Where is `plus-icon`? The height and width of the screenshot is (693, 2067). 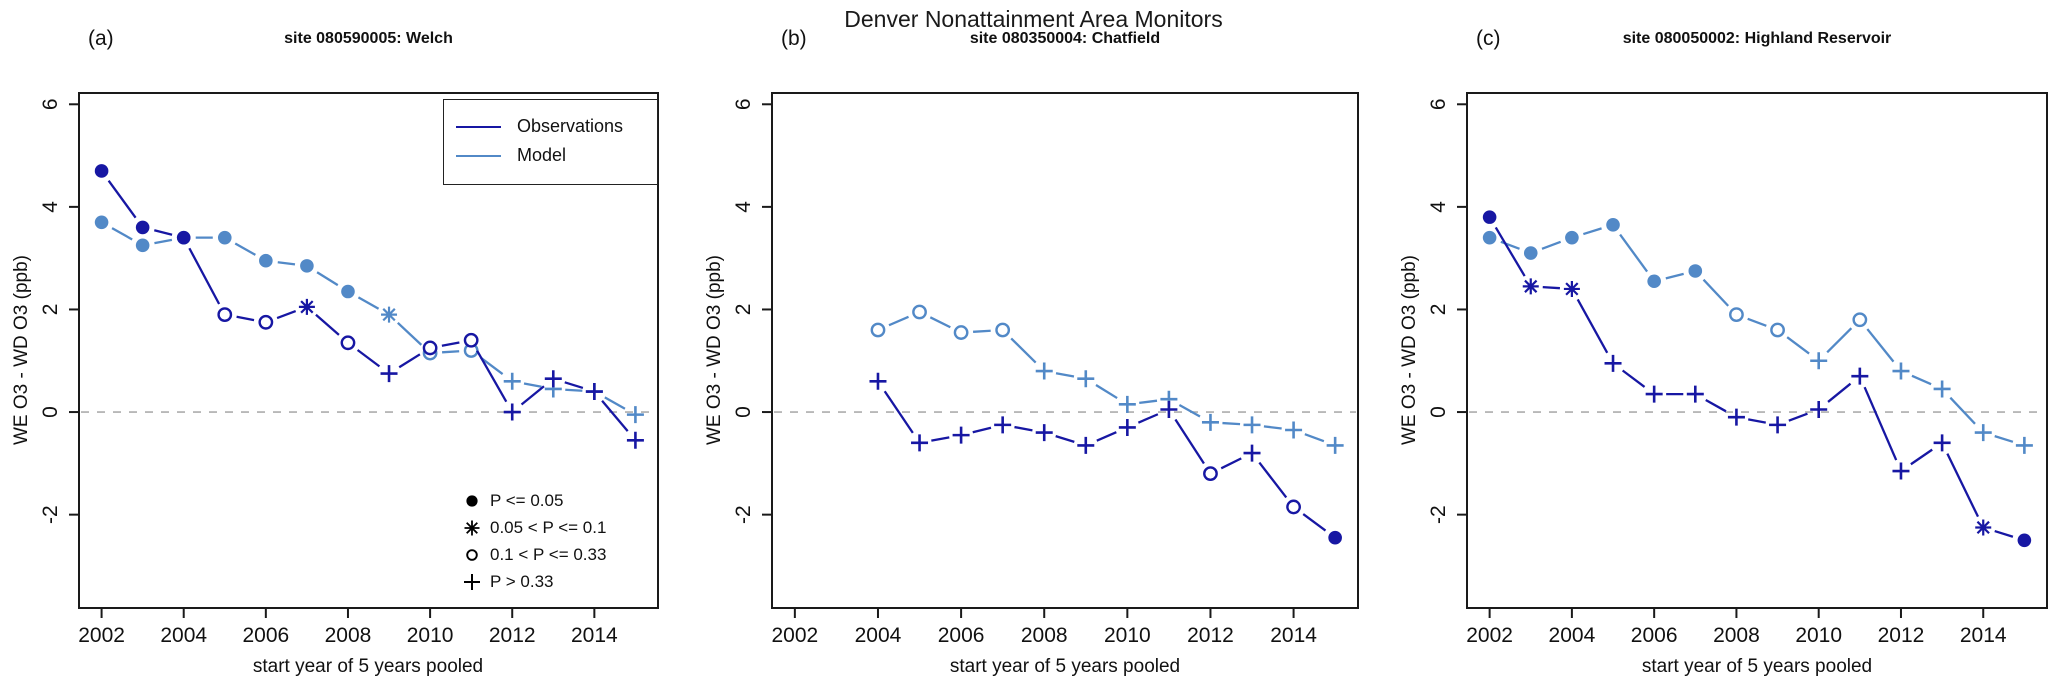
plus-icon is located at coordinates (472, 582).